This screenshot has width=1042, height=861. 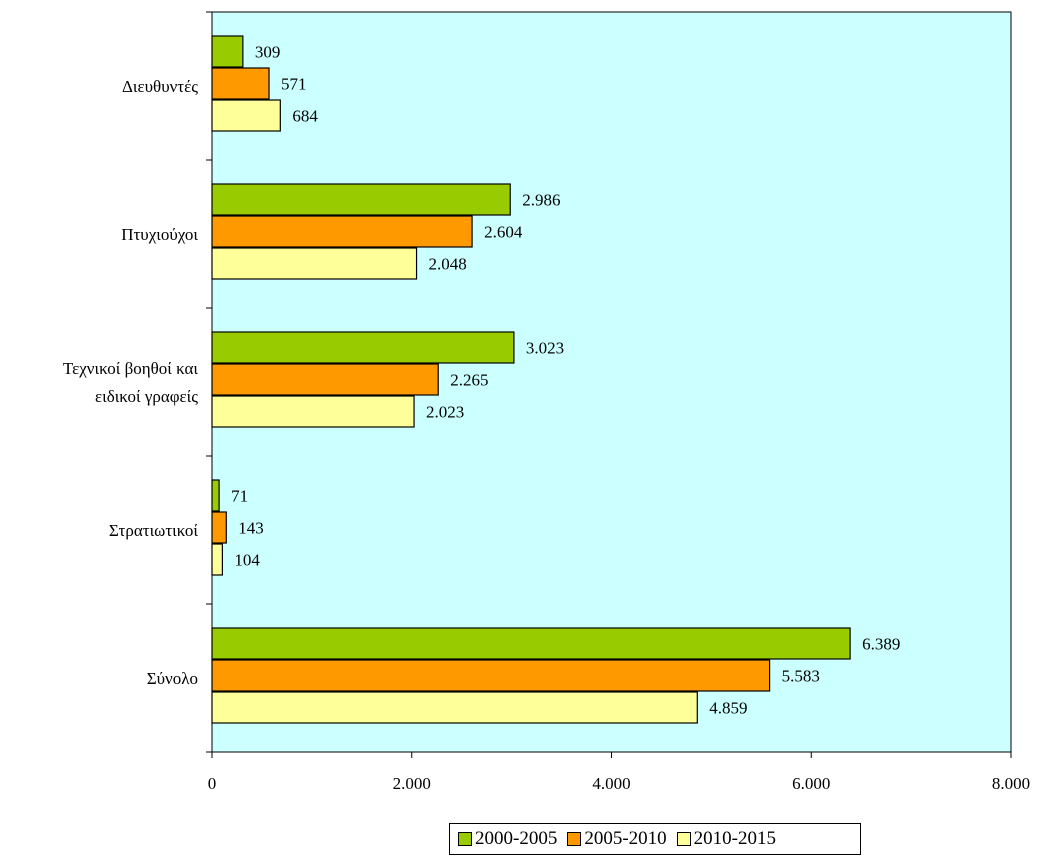 I want to click on data-label: 2.048, so click(x=448, y=264).